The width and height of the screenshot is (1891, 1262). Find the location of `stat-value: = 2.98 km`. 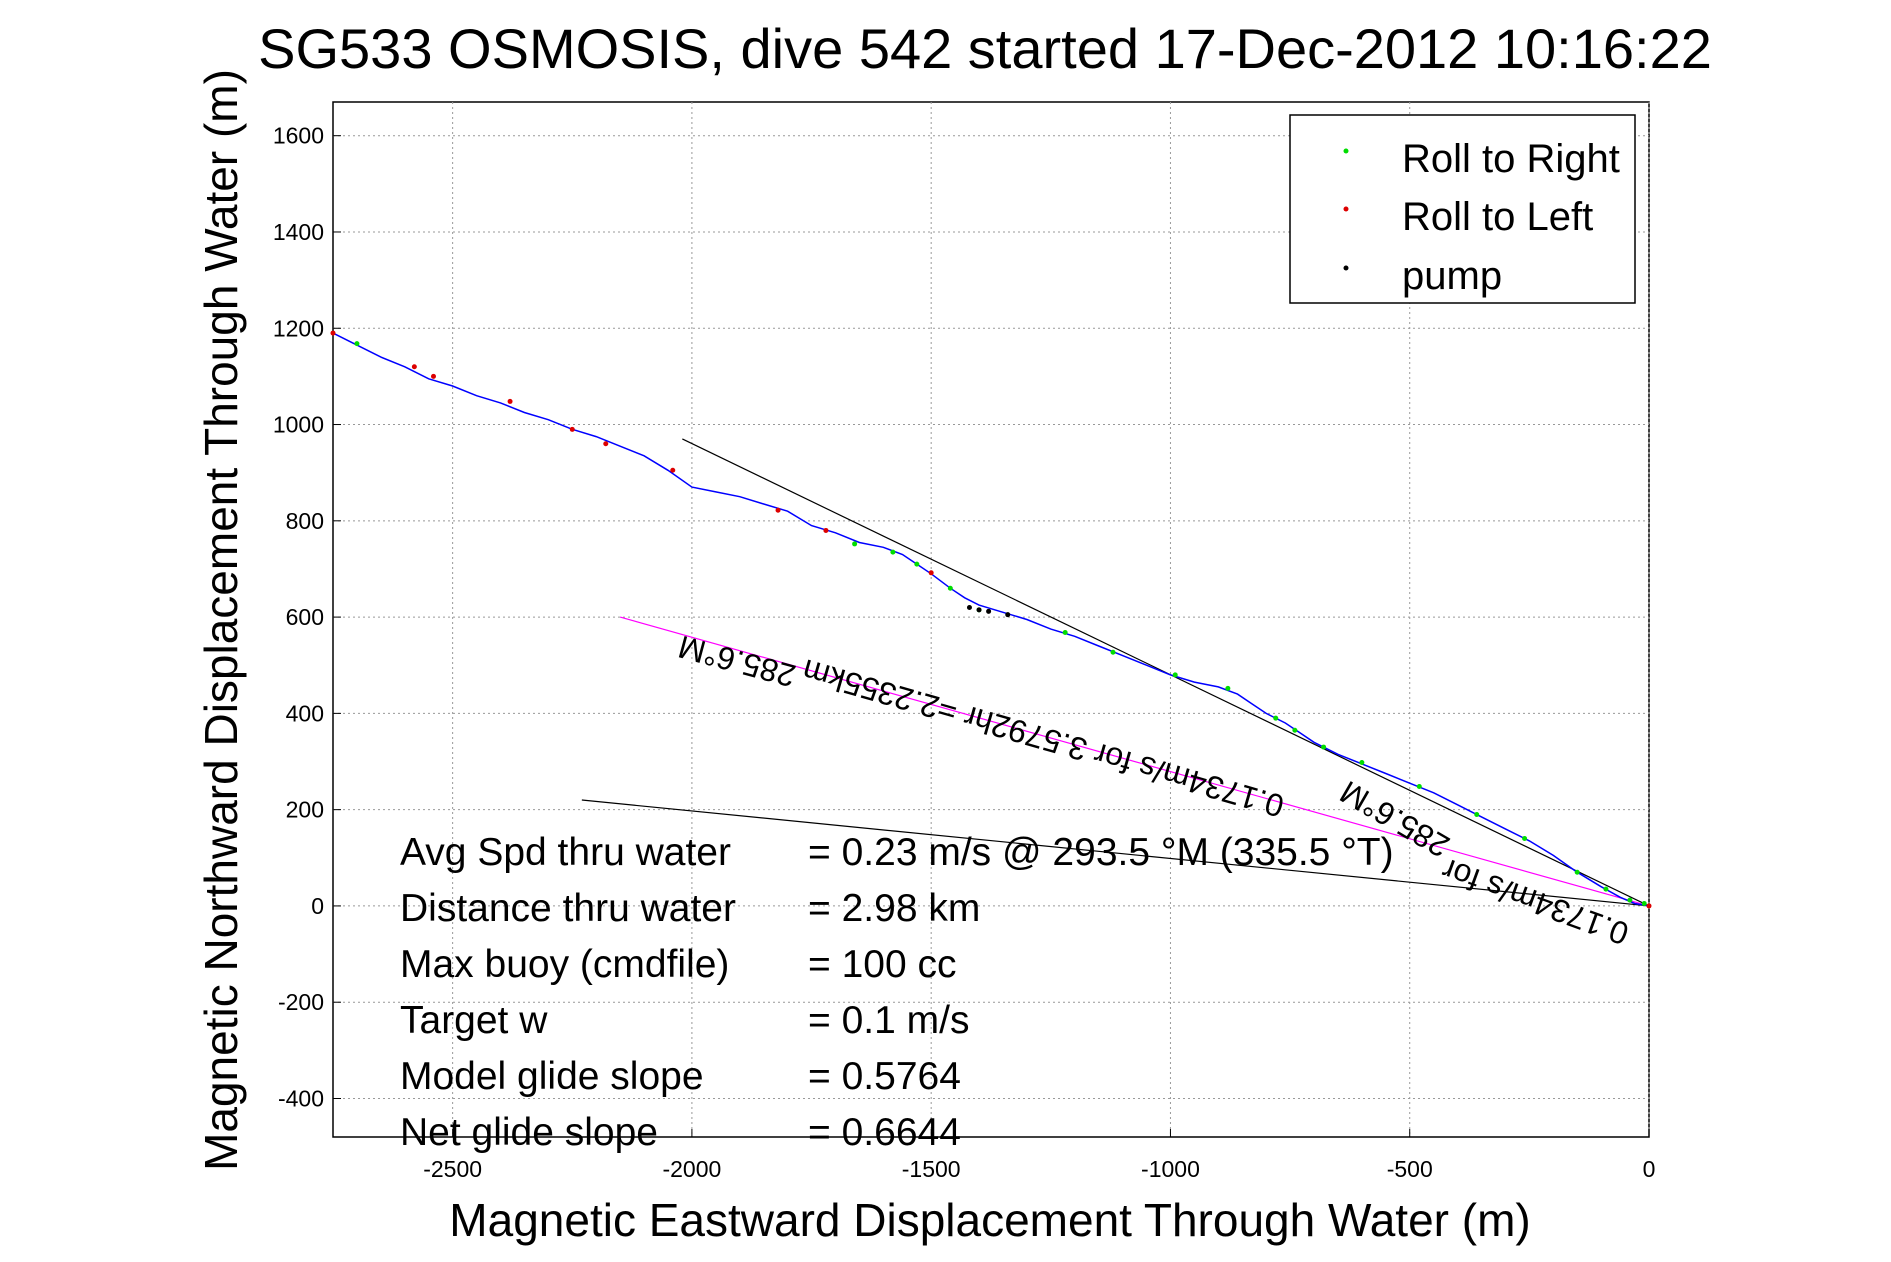

stat-value: = 2.98 km is located at coordinates (894, 908).